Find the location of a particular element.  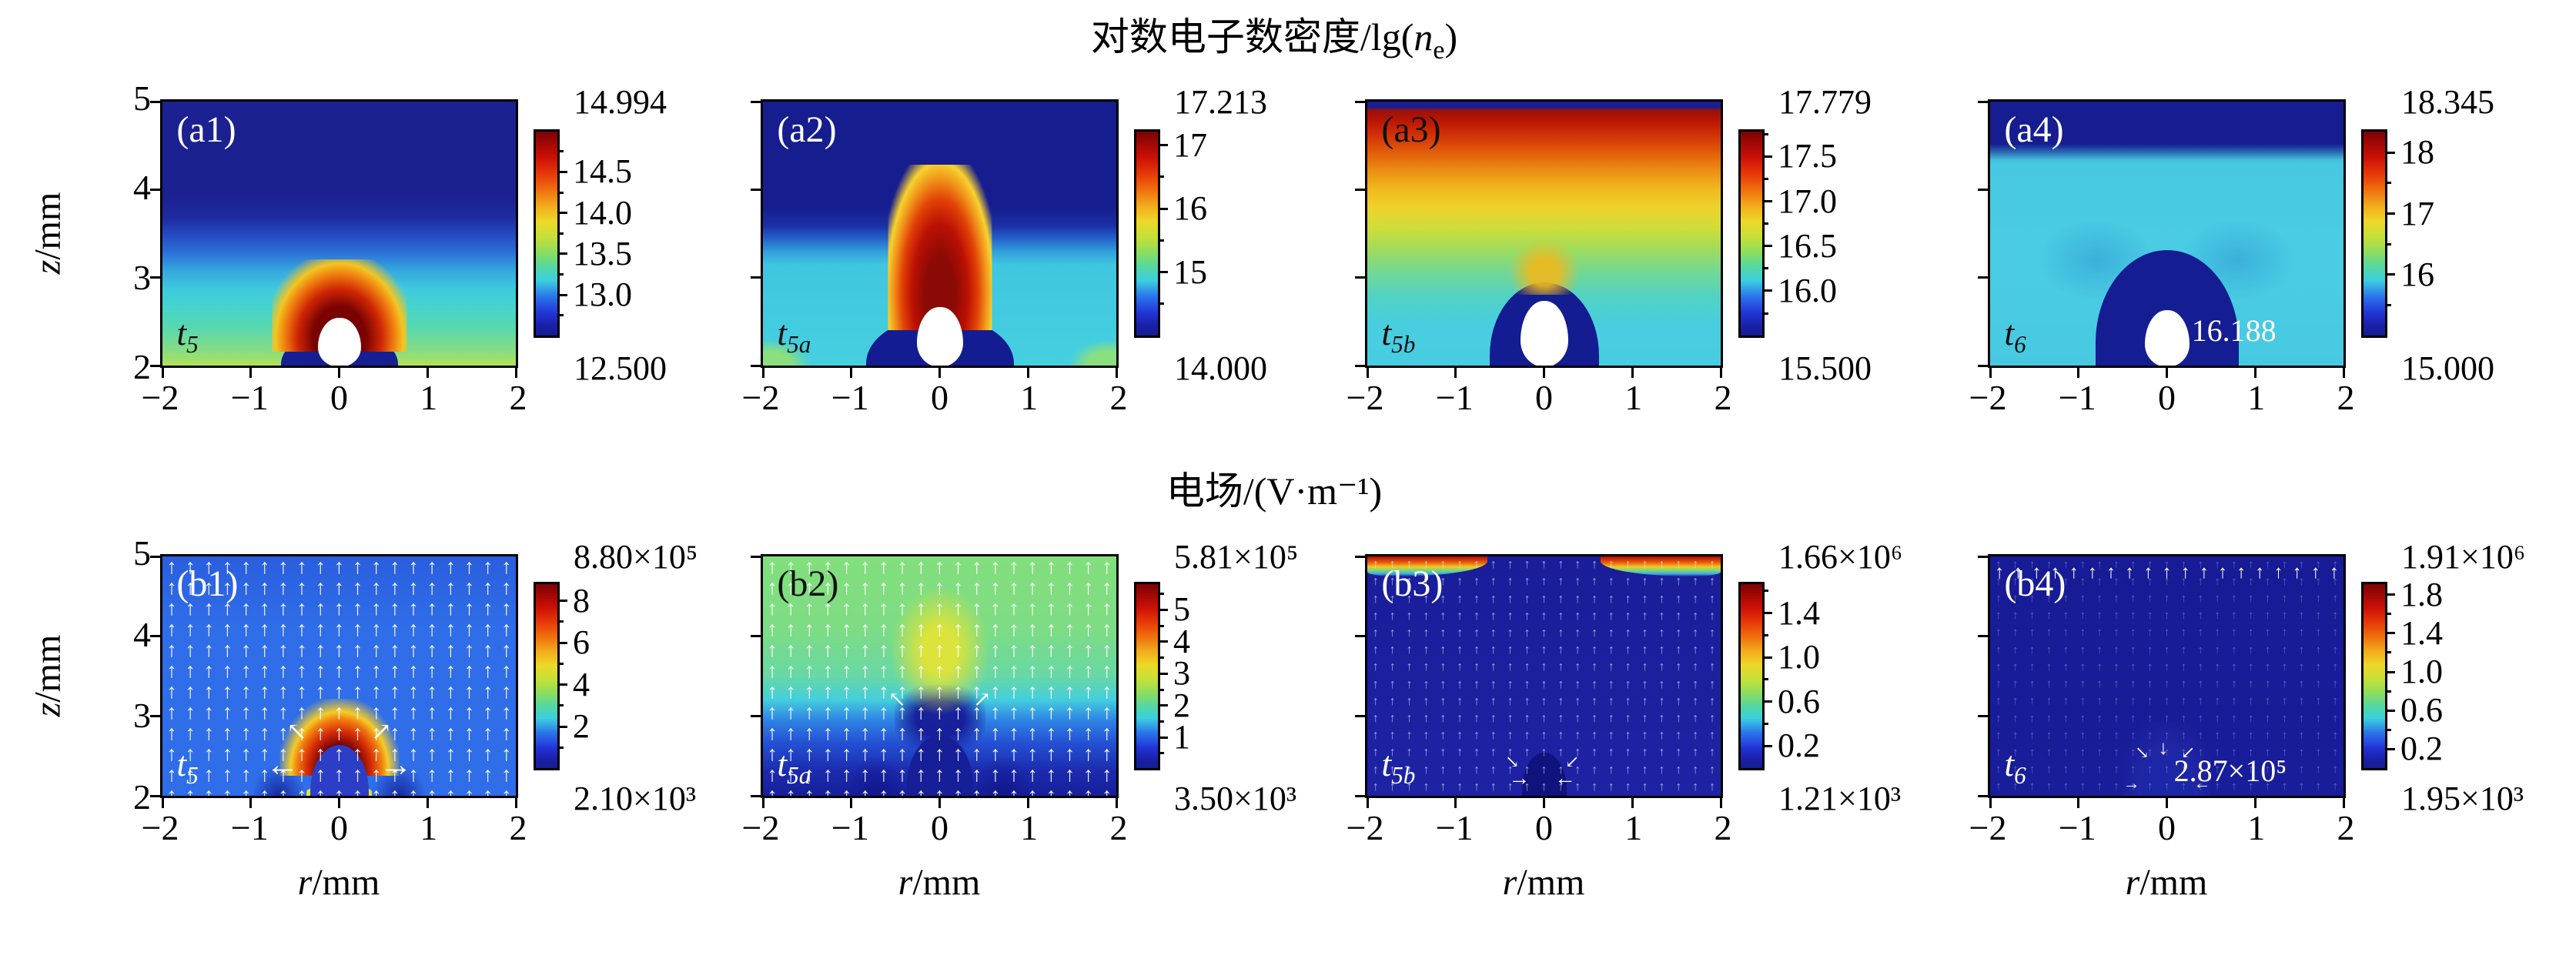

row-b-title: 电场/(V·m⁻¹) is located at coordinates (1275, 491).